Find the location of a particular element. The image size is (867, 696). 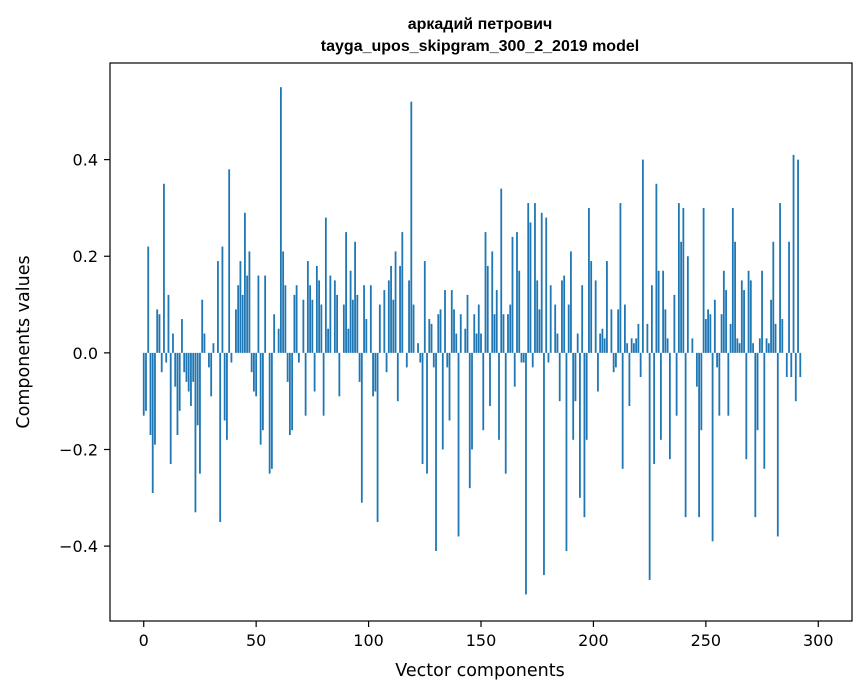

x-axis-ticks: 0 50 100 150 200 250 300 is located at coordinates (486, 635).